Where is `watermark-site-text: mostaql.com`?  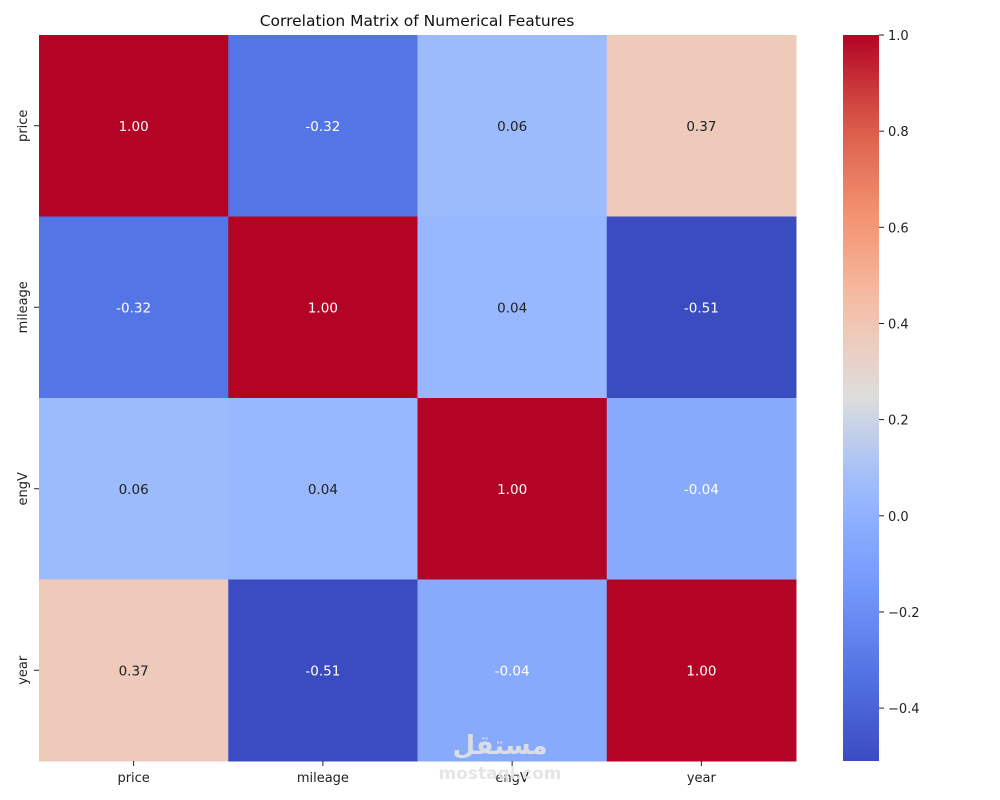 watermark-site-text: mostaql.com is located at coordinates (499, 774).